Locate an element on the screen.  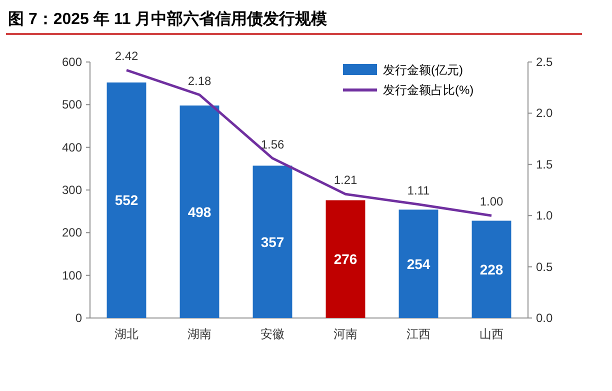
y-tick-label: 300 is located at coordinates (72, 190).